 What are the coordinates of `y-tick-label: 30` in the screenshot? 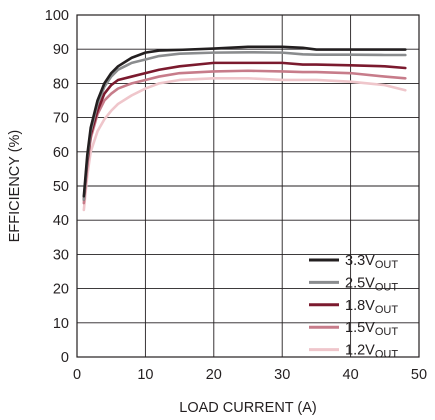 It's located at (61, 255).